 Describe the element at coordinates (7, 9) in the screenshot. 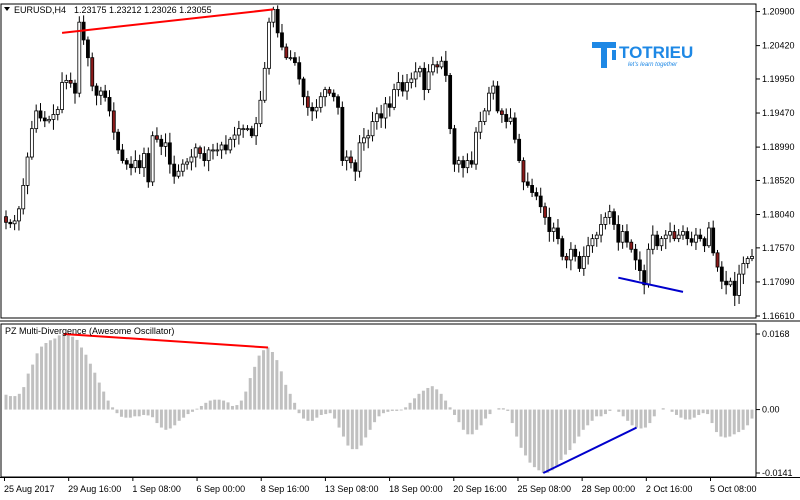

I see `chart-menu-arrow-icon` at that location.